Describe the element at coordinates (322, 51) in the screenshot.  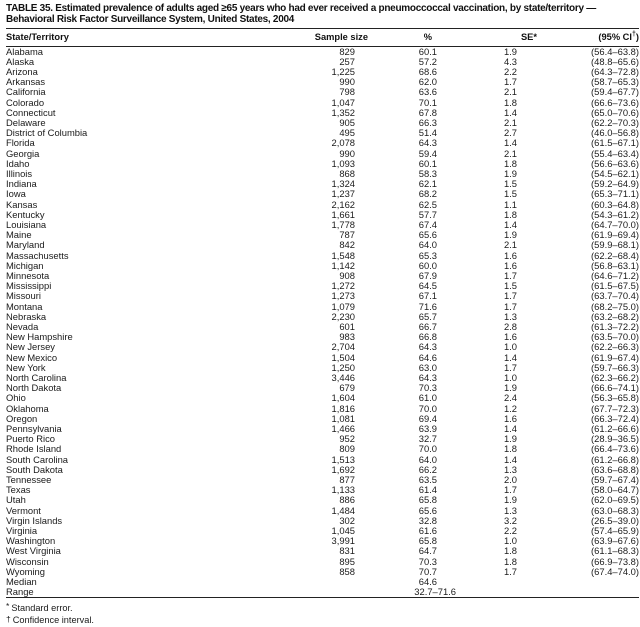
I see `table-row: Alabama 829 60.1 1.9 (56.4–63.8)` at that location.